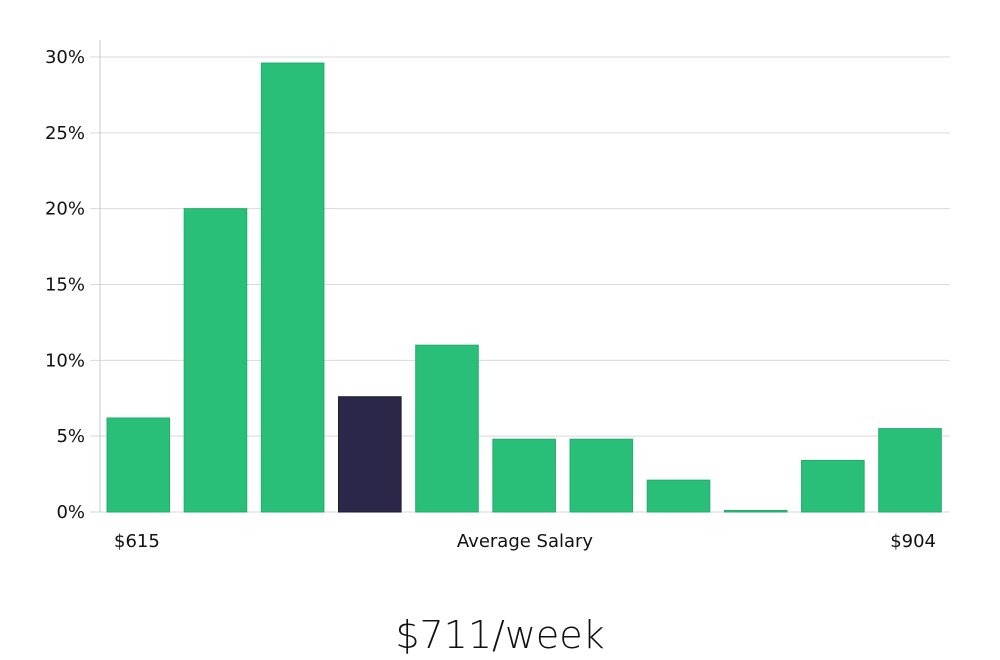 Image resolution: width=1000 pixels, height=660 pixels. I want to click on y-tick-label: 0%, so click(70, 512).